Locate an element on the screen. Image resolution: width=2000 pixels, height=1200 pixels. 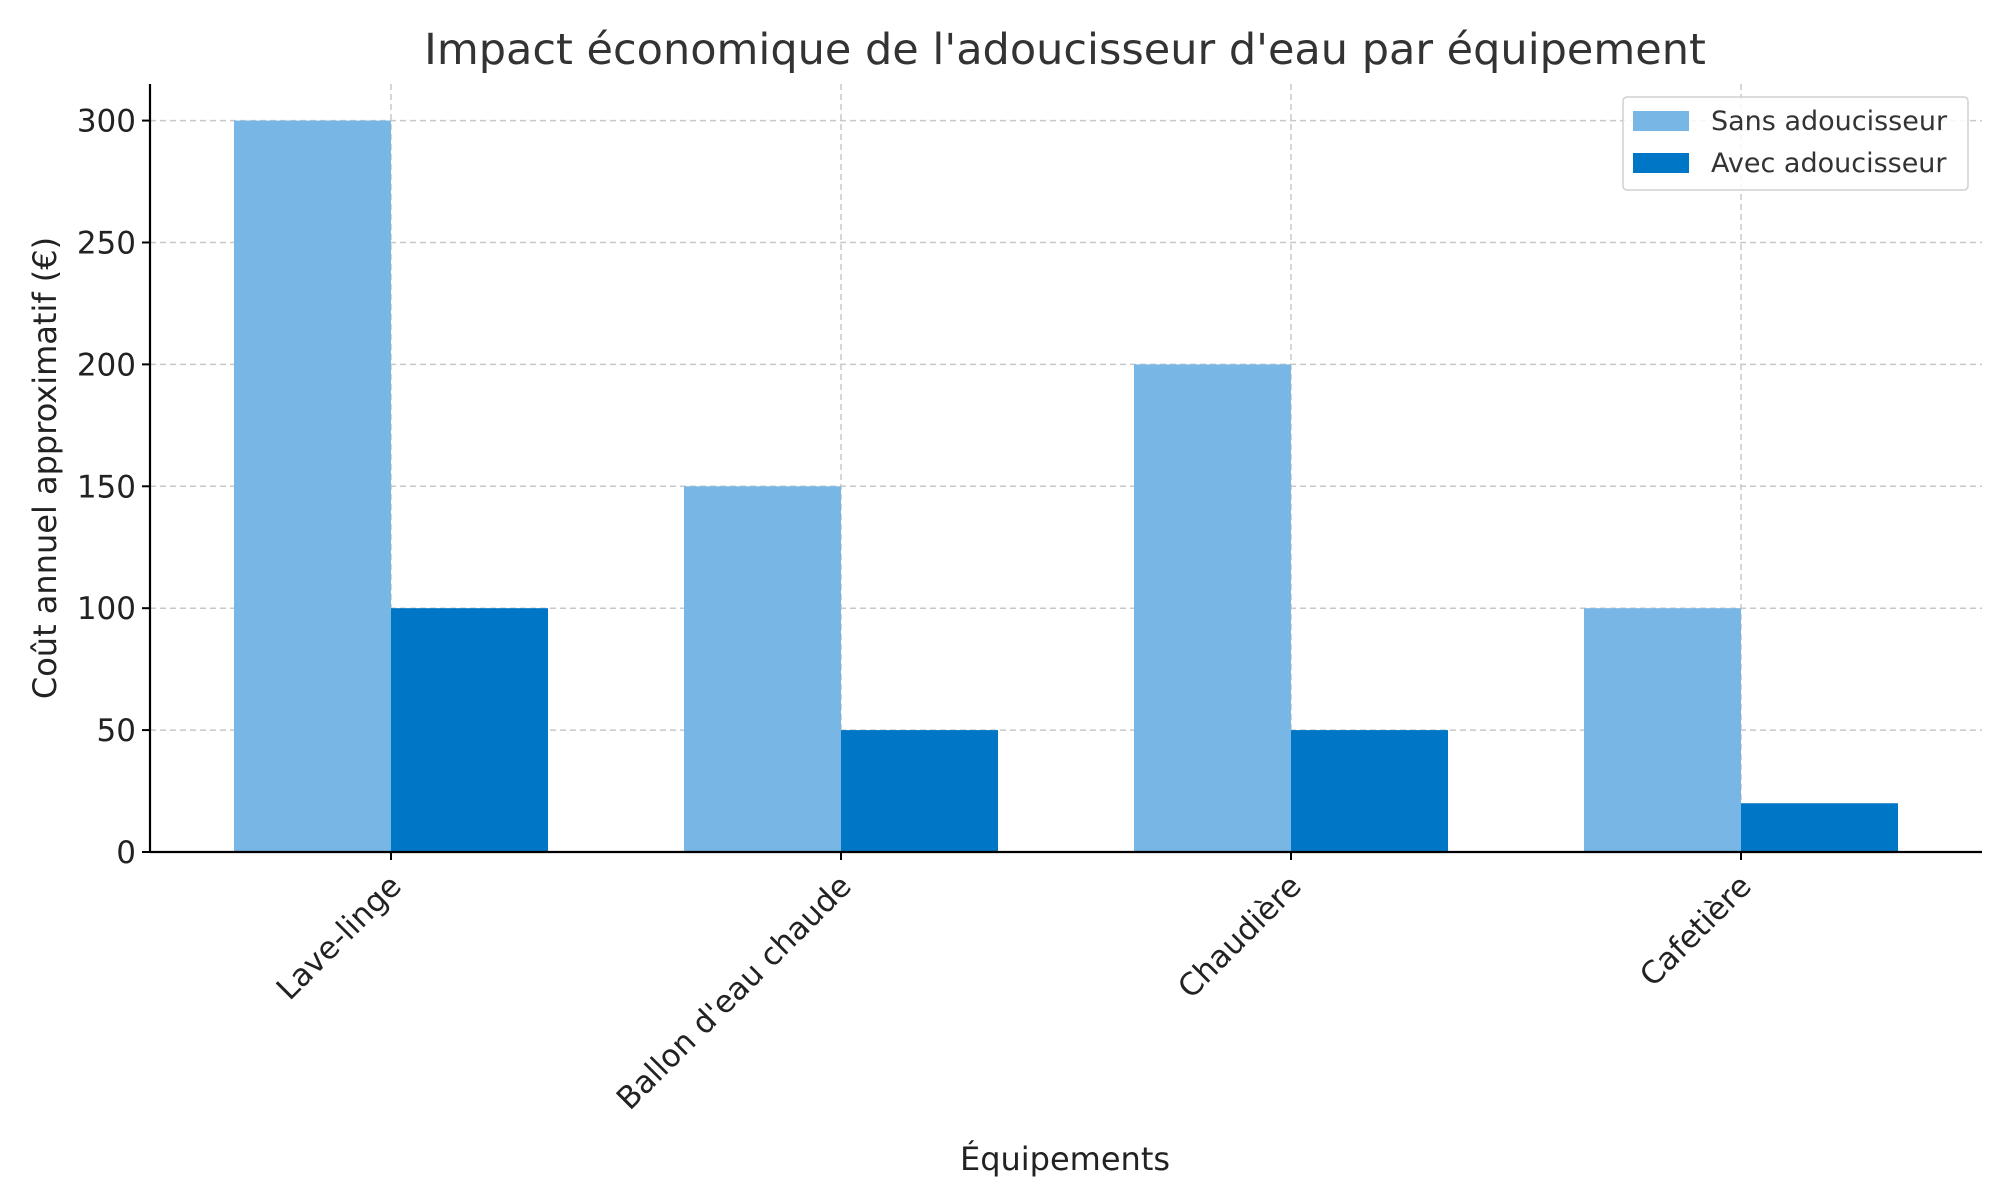
y-tick-label: 250 is located at coordinates (106, 243).